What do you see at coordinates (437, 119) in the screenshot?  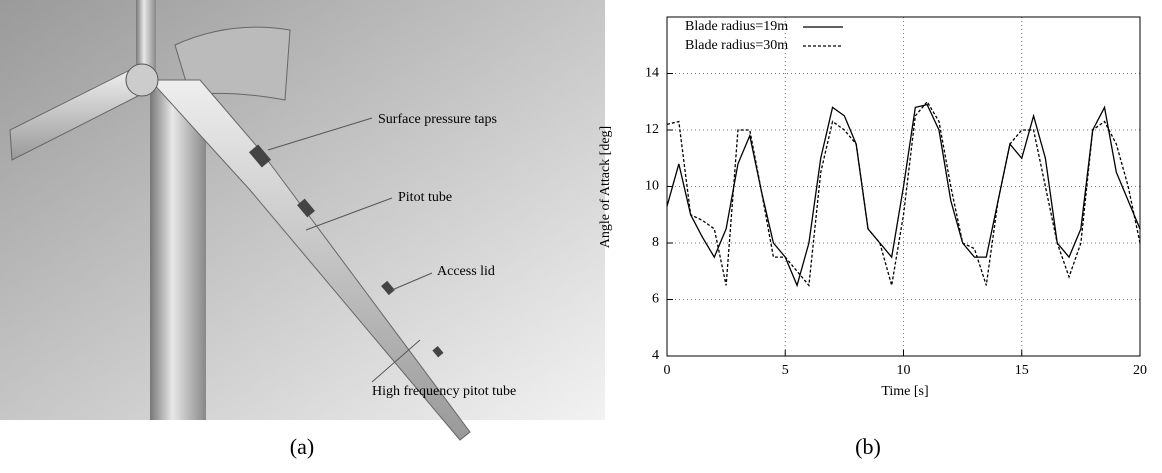 I see `annotation: Surface pressure taps` at bounding box center [437, 119].